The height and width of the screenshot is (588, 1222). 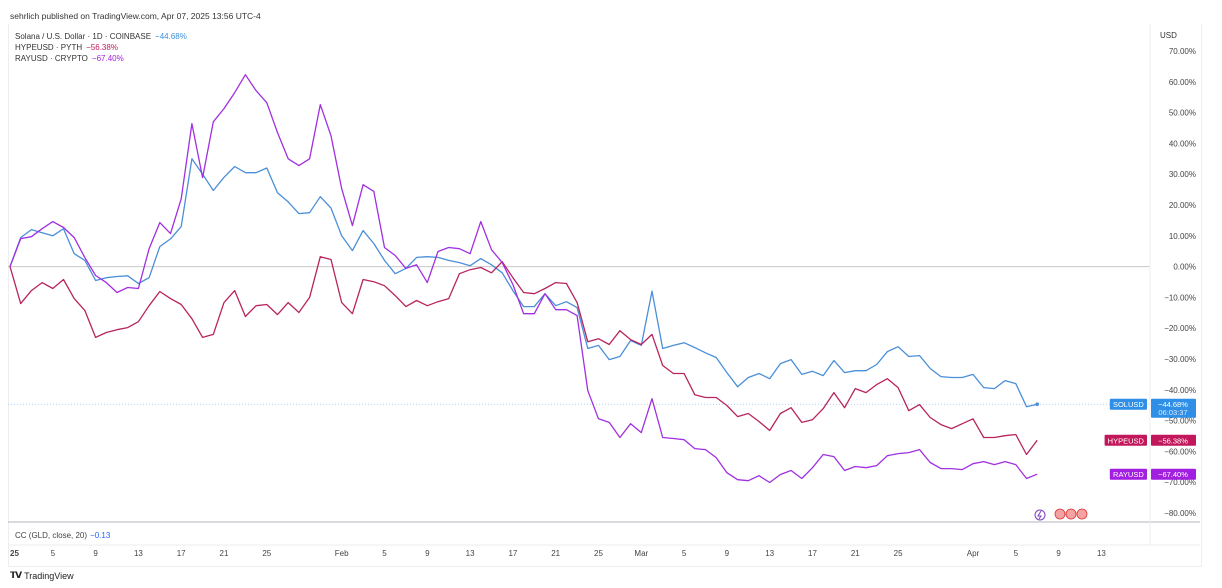 What do you see at coordinates (1180, 451) in the screenshot?
I see `y-tick-label: −60.00%` at bounding box center [1180, 451].